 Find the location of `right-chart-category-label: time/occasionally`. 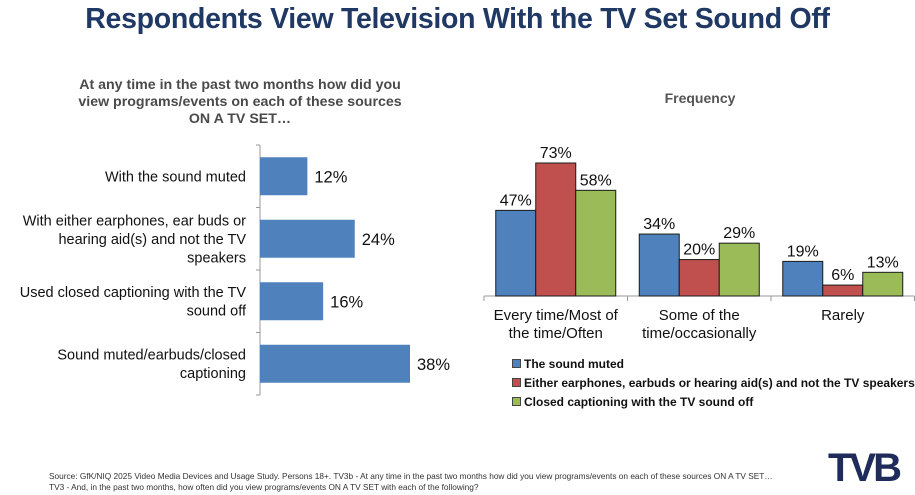

right-chart-category-label: time/occasionally is located at coordinates (699, 333).